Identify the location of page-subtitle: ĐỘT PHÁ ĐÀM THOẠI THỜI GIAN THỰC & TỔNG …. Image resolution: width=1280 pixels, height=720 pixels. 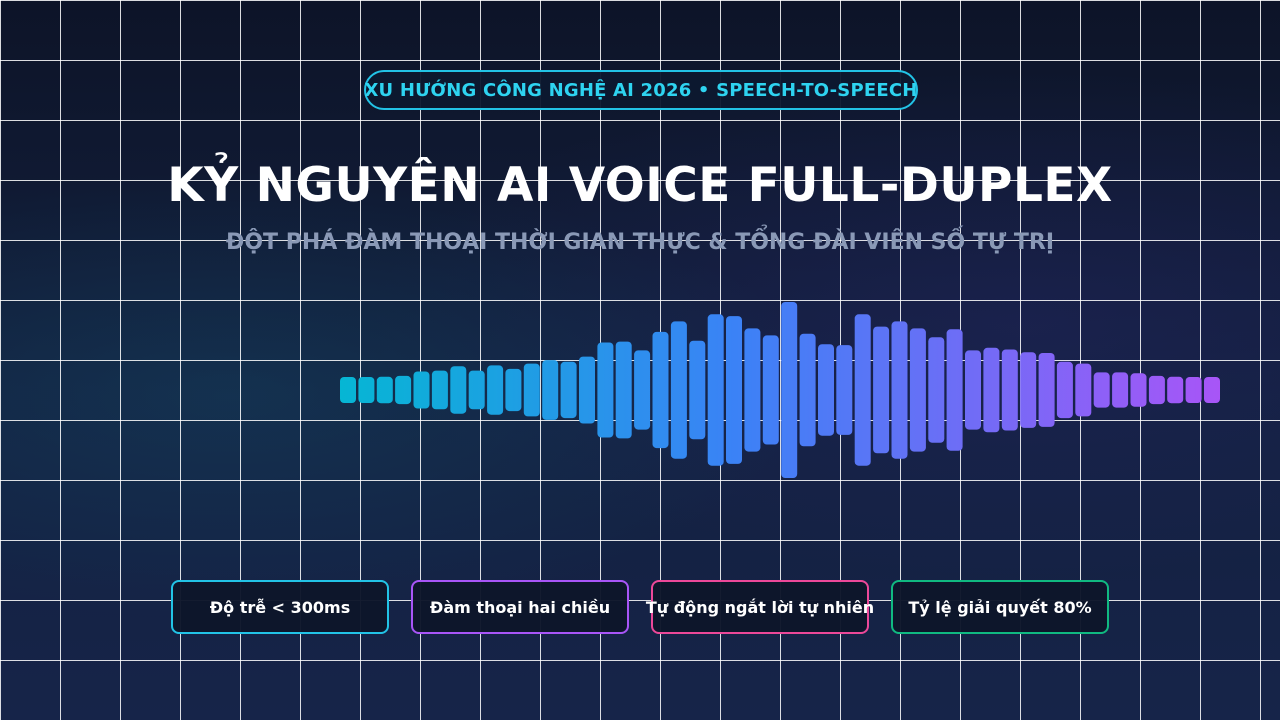
(640, 242).